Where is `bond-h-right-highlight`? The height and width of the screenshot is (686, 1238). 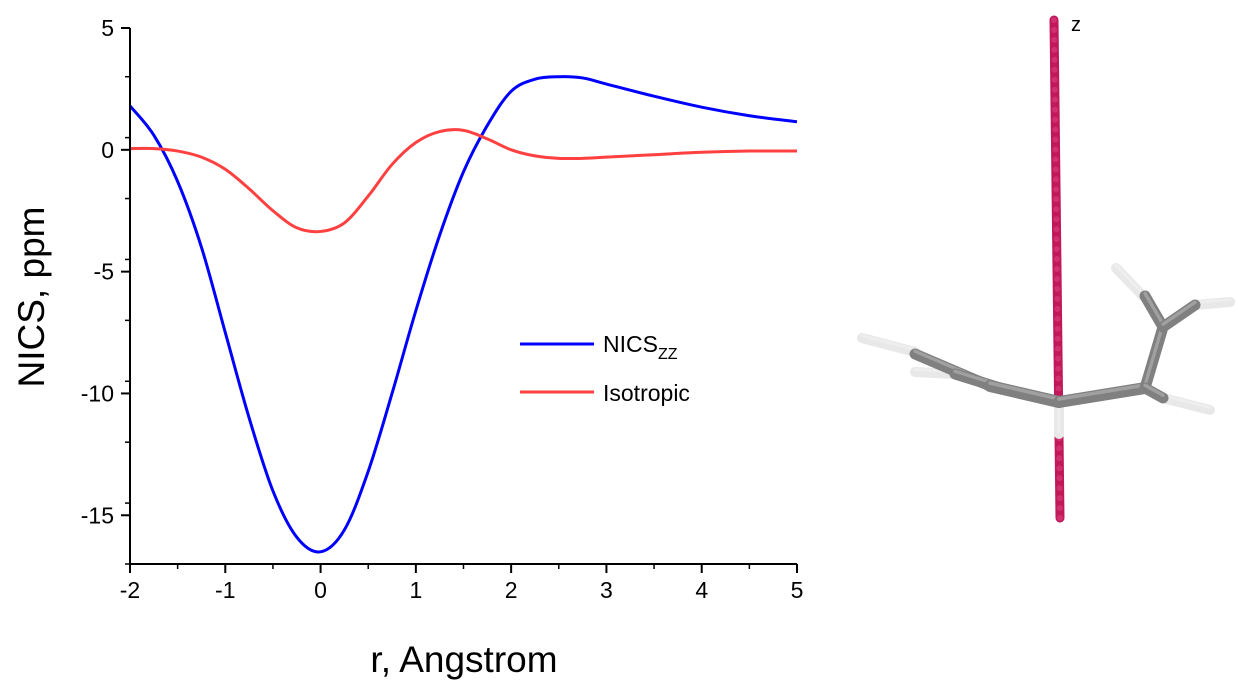 bond-h-right-highlight is located at coordinates (1186, 401).